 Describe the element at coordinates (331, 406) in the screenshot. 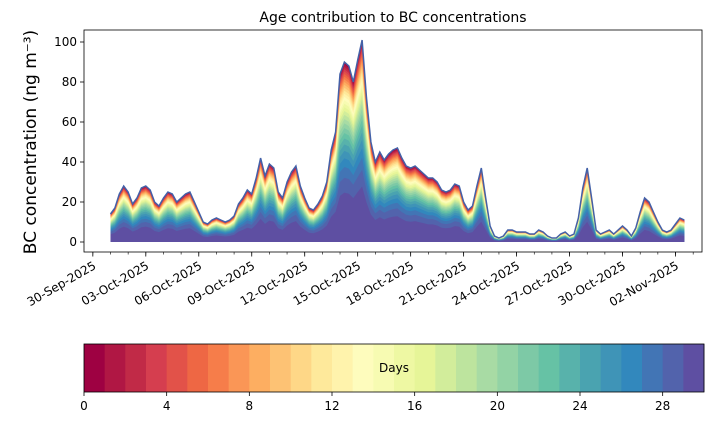

I see `colorbar-tick-label: 12` at that location.